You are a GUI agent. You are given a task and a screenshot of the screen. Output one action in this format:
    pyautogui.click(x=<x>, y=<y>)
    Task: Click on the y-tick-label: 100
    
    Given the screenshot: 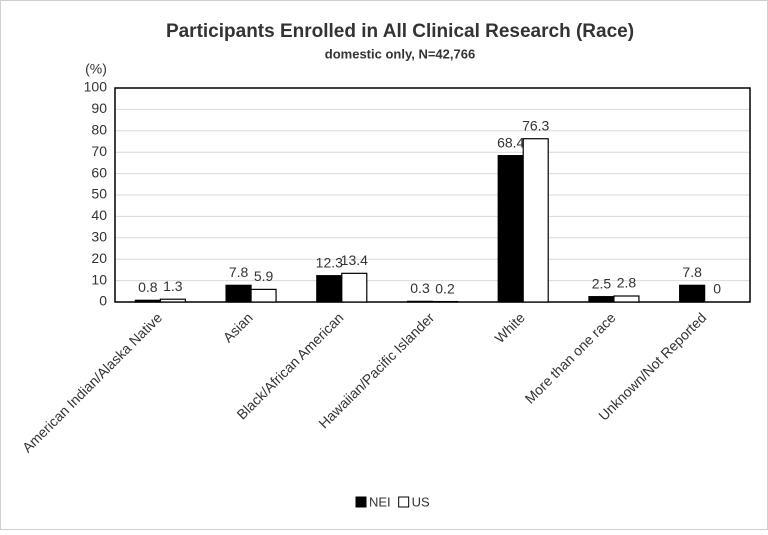 What is the action you would take?
    pyautogui.click(x=96, y=87)
    